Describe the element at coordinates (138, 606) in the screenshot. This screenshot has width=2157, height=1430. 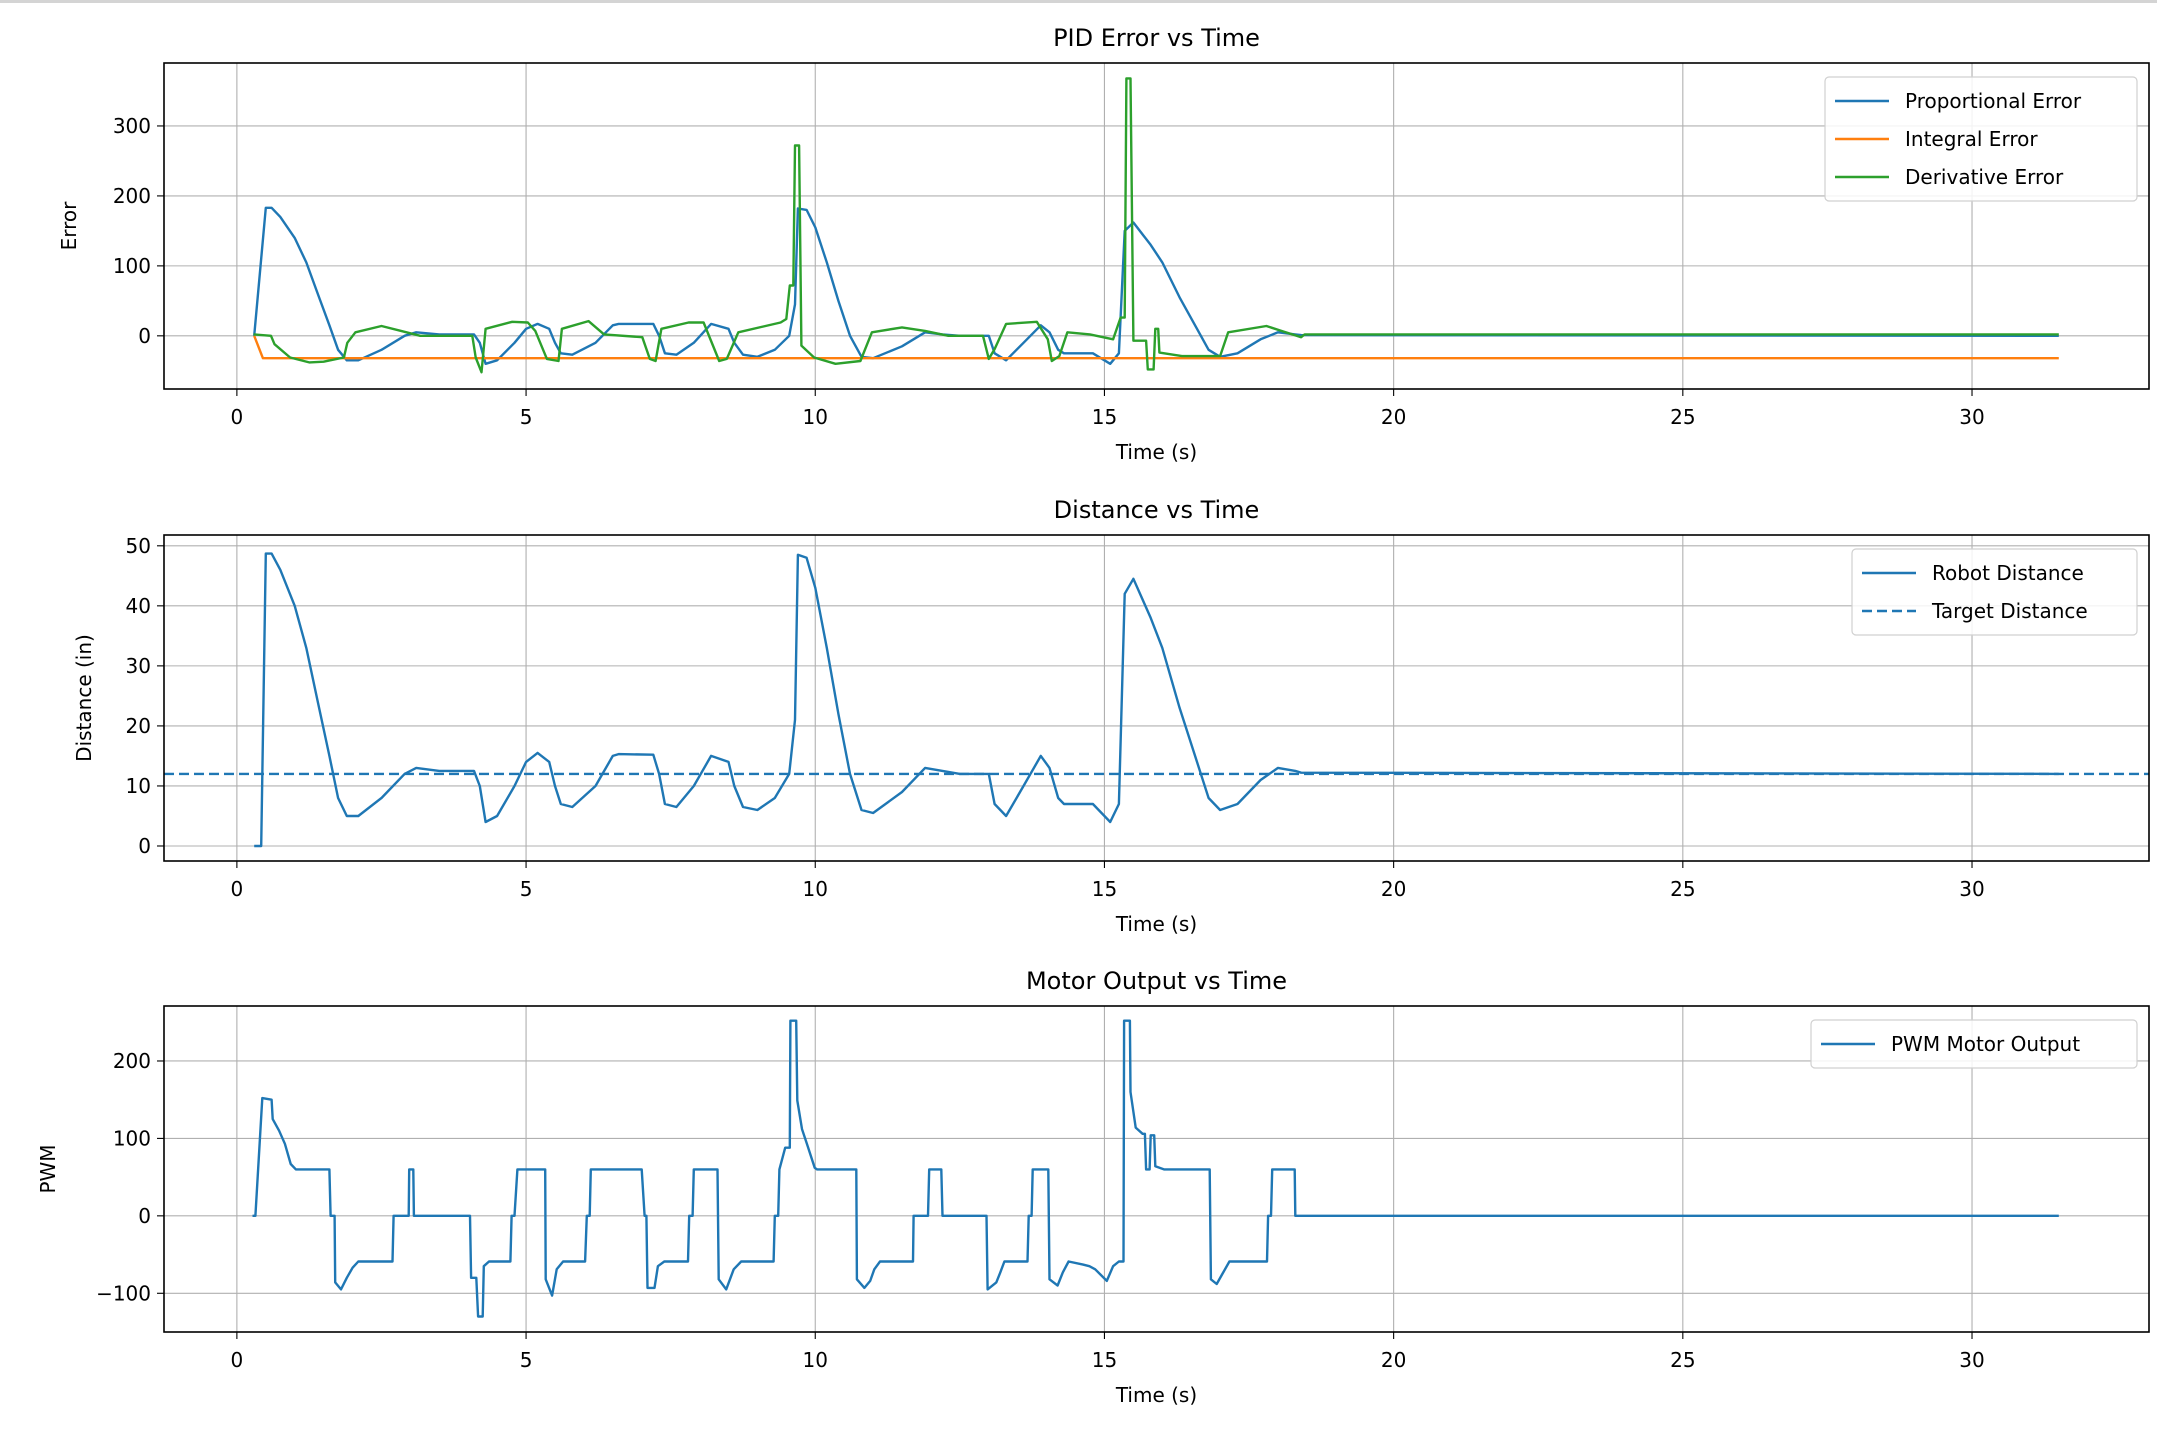
I see `y-tick-label: 40` at that location.